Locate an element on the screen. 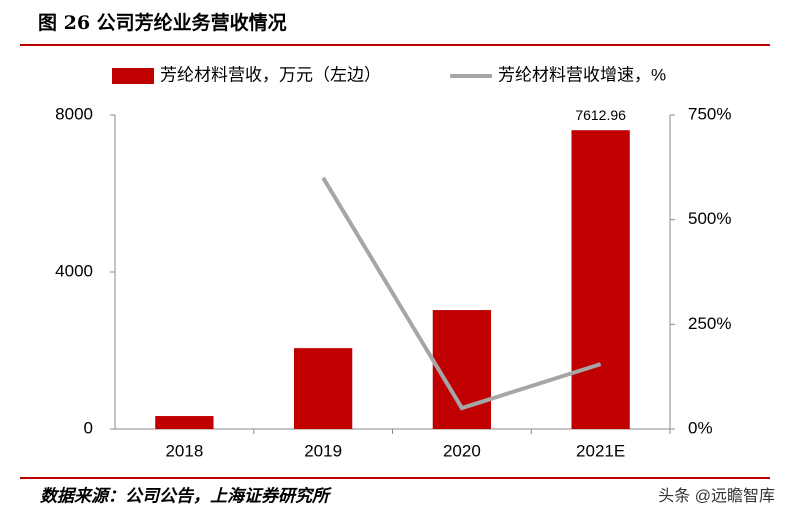 Image resolution: width=788 pixels, height=523 pixels. y2-tick-label: 0% is located at coordinates (700, 427).